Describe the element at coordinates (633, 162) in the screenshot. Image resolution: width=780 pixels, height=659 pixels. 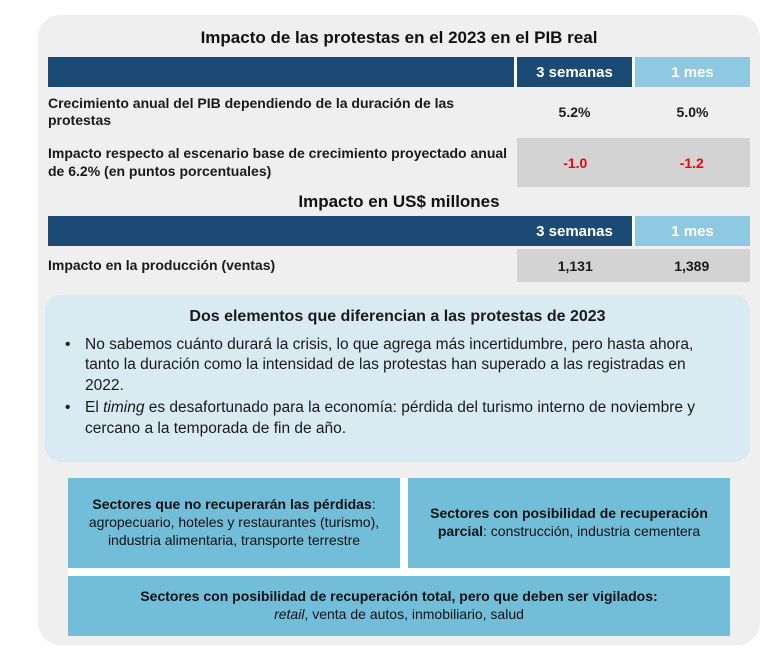
I see `pib-row2-shaded-band: -1.0 -1.2` at that location.